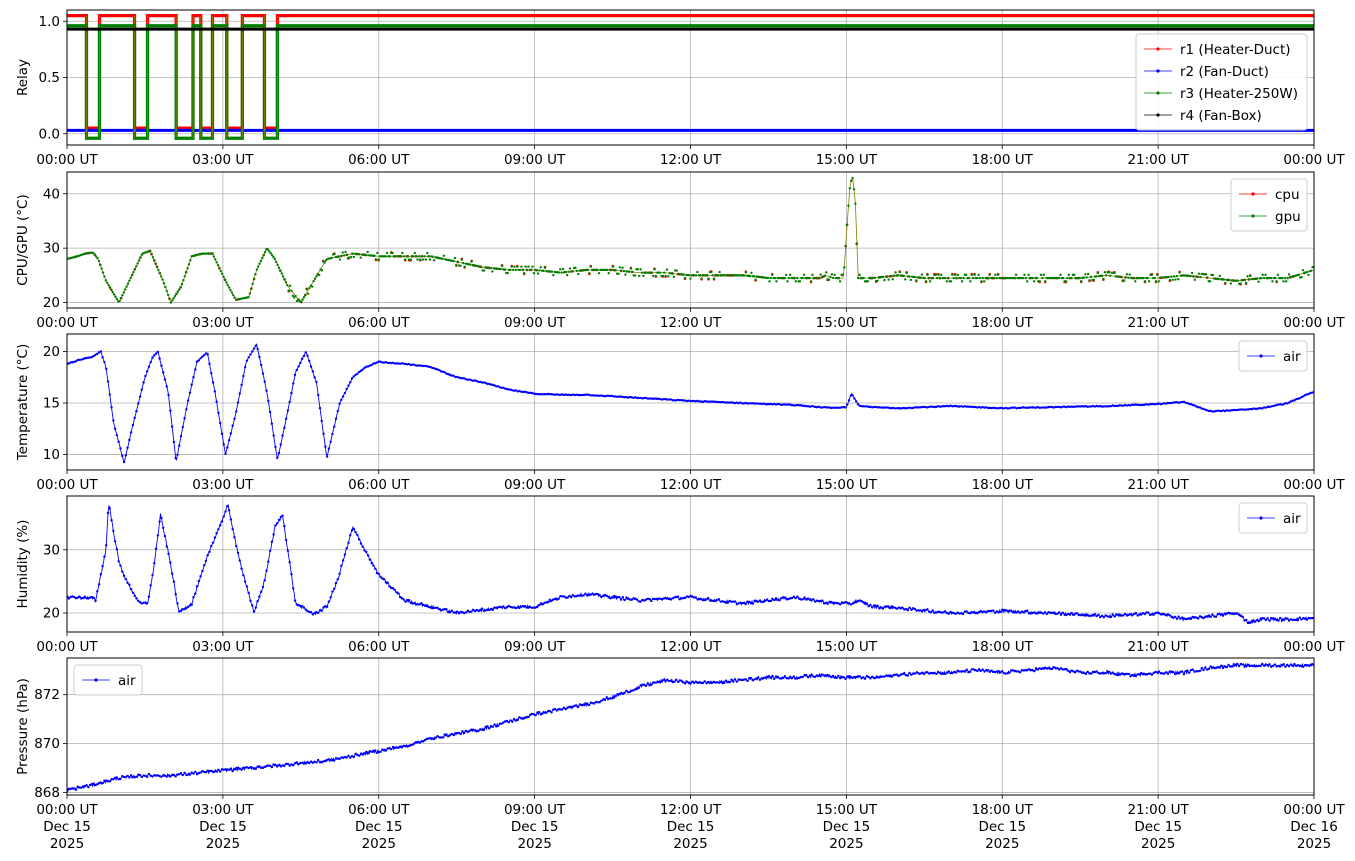 Image resolution: width=1355 pixels, height=861 pixels. What do you see at coordinates (51, 455) in the screenshot?
I see `y-tick-label: 10` at bounding box center [51, 455].